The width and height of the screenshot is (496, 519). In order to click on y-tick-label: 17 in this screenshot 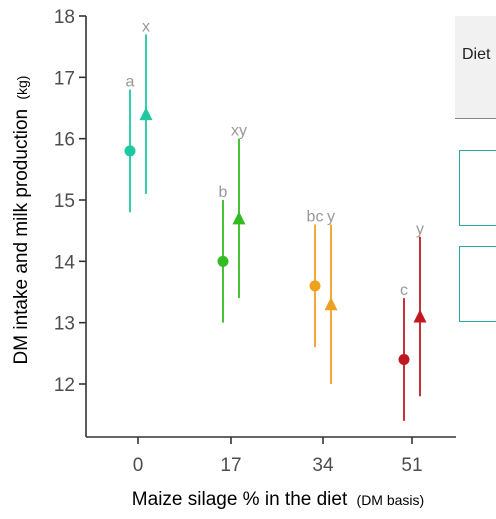, I will do `click(64, 78)`.